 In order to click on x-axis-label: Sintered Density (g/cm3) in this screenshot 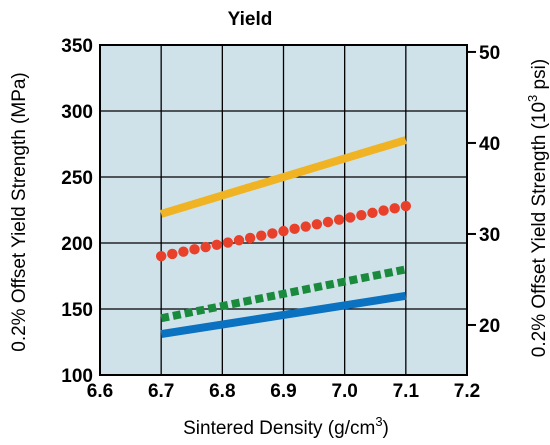, I will do `click(286, 426)`.